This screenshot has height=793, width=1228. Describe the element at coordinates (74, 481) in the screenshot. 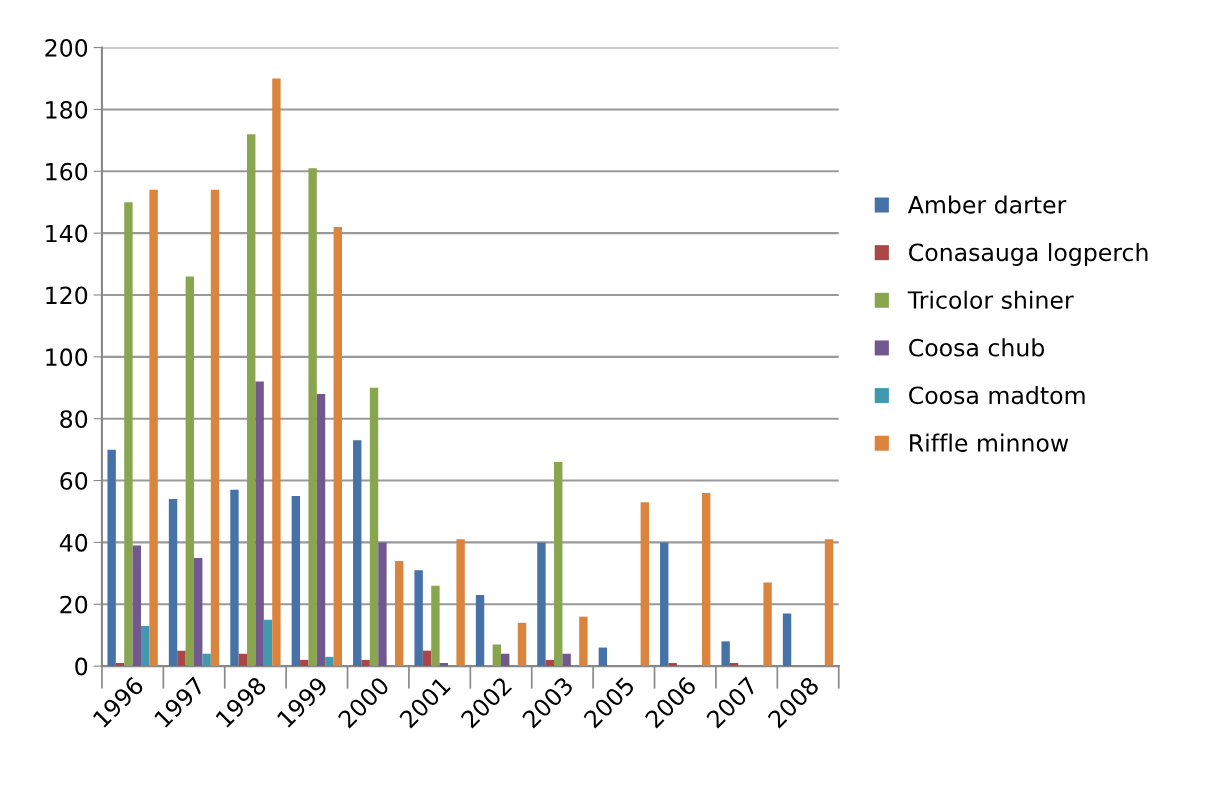

I see `y-tick-label: 60` at that location.